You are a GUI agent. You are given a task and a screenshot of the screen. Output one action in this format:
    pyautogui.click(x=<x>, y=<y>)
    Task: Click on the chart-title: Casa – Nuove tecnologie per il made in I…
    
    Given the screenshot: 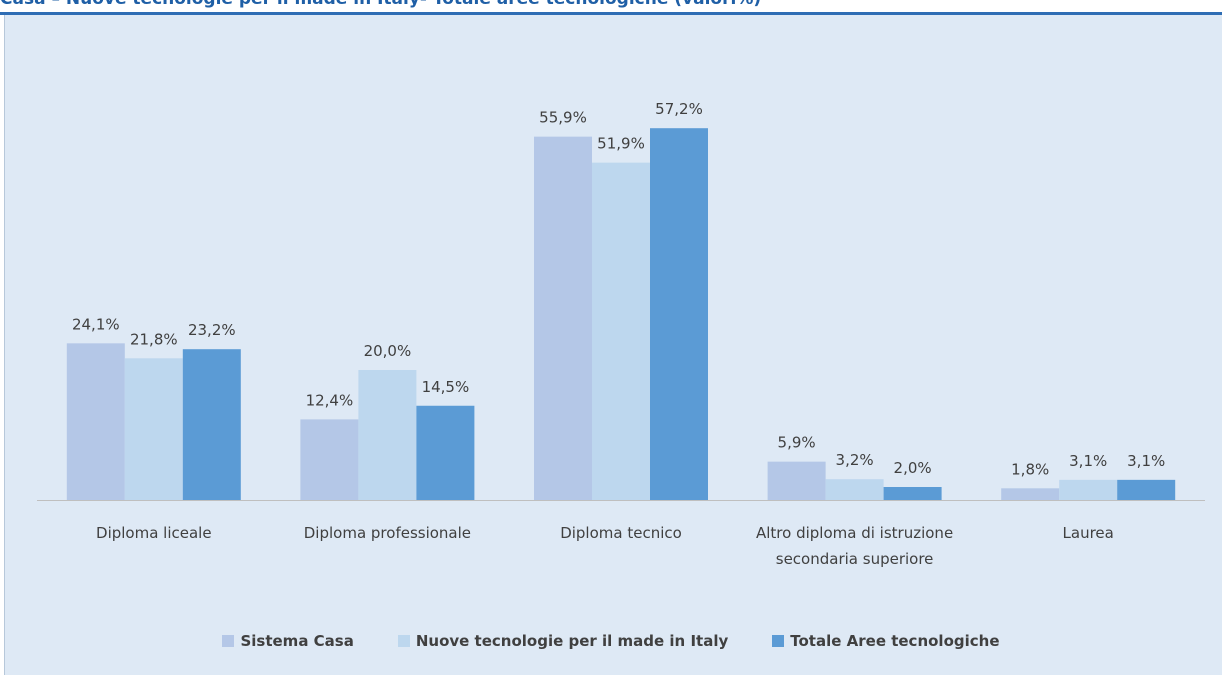 What is the action you would take?
    pyautogui.click(x=380, y=4)
    